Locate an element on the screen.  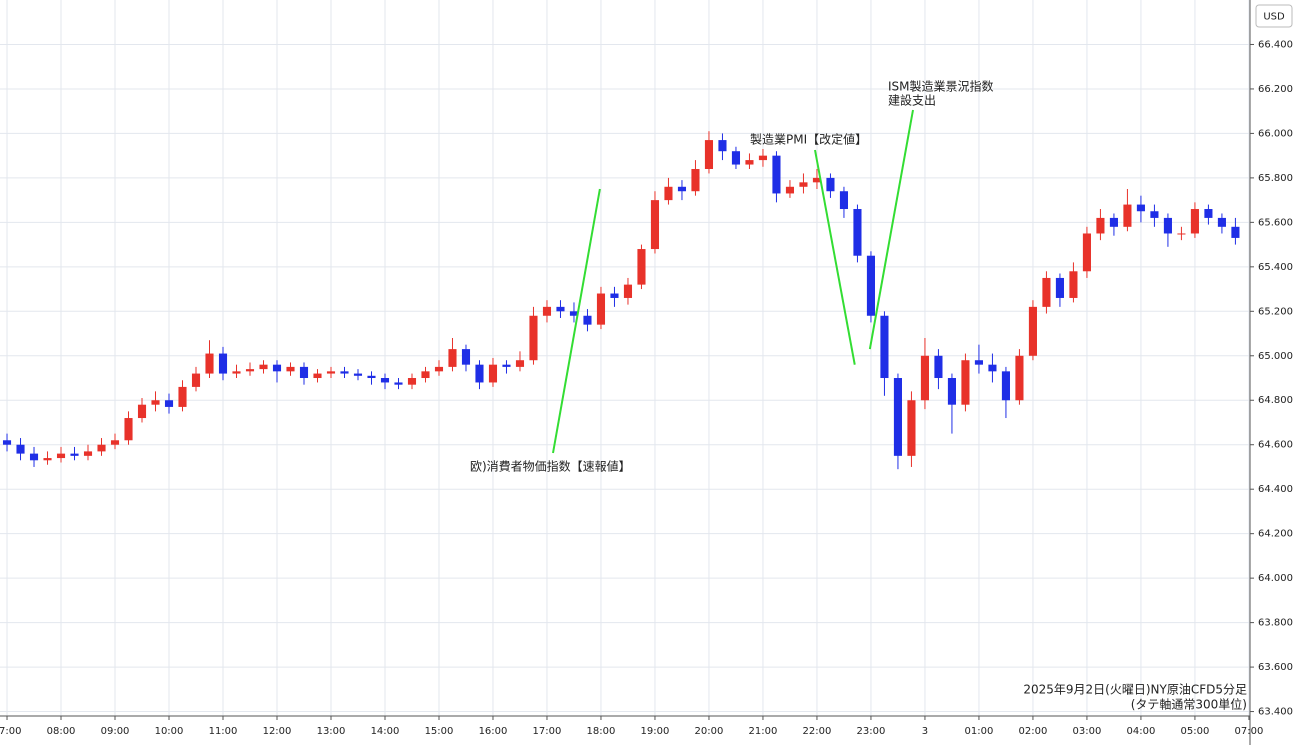
x-tick-label: 10:00 is located at coordinates (169, 731).